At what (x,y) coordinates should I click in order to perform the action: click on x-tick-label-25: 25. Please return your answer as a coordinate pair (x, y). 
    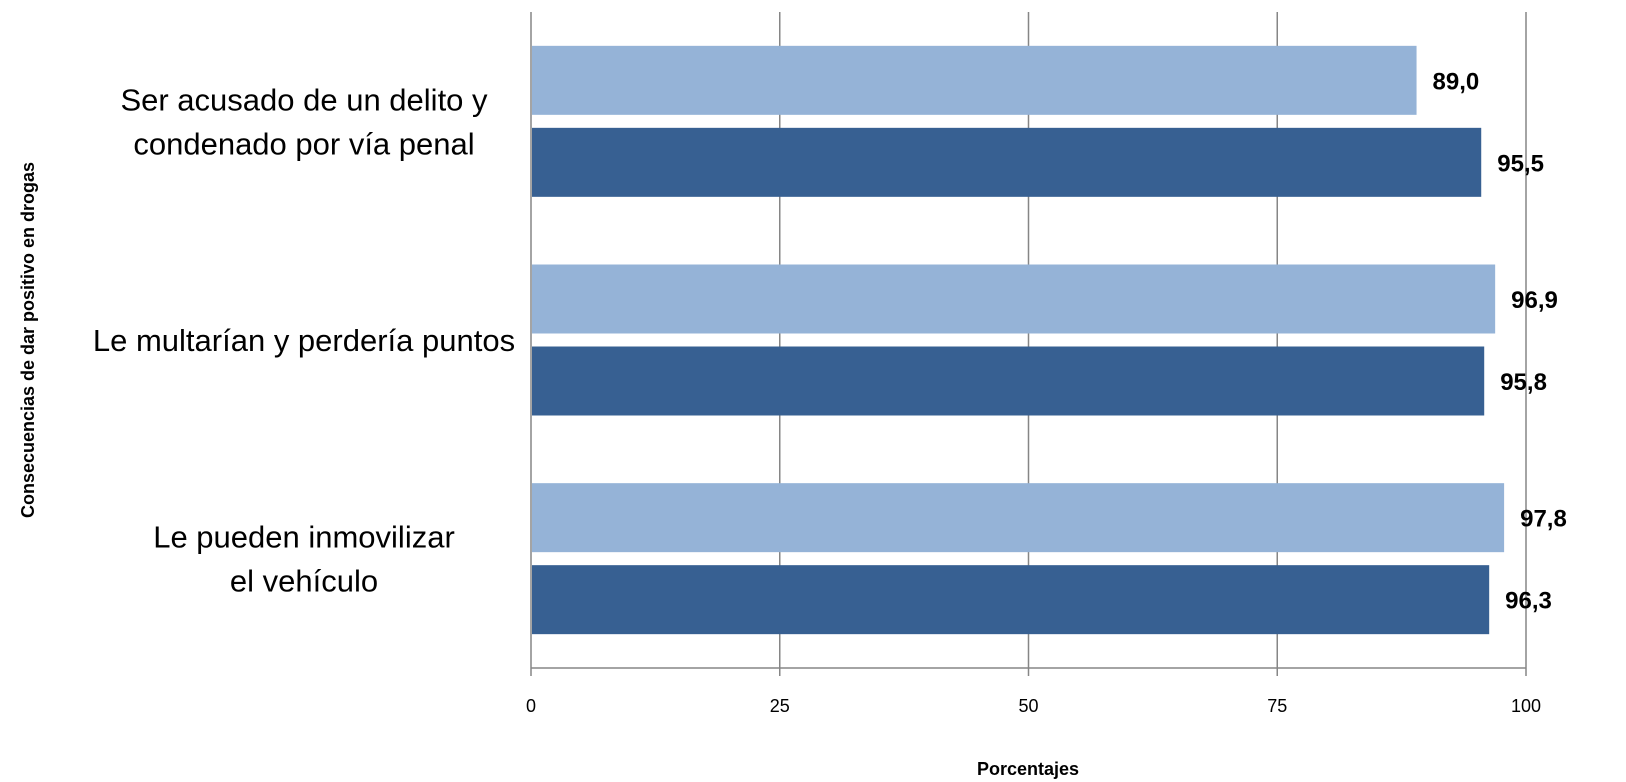
    Looking at the image, I should click on (780, 706).